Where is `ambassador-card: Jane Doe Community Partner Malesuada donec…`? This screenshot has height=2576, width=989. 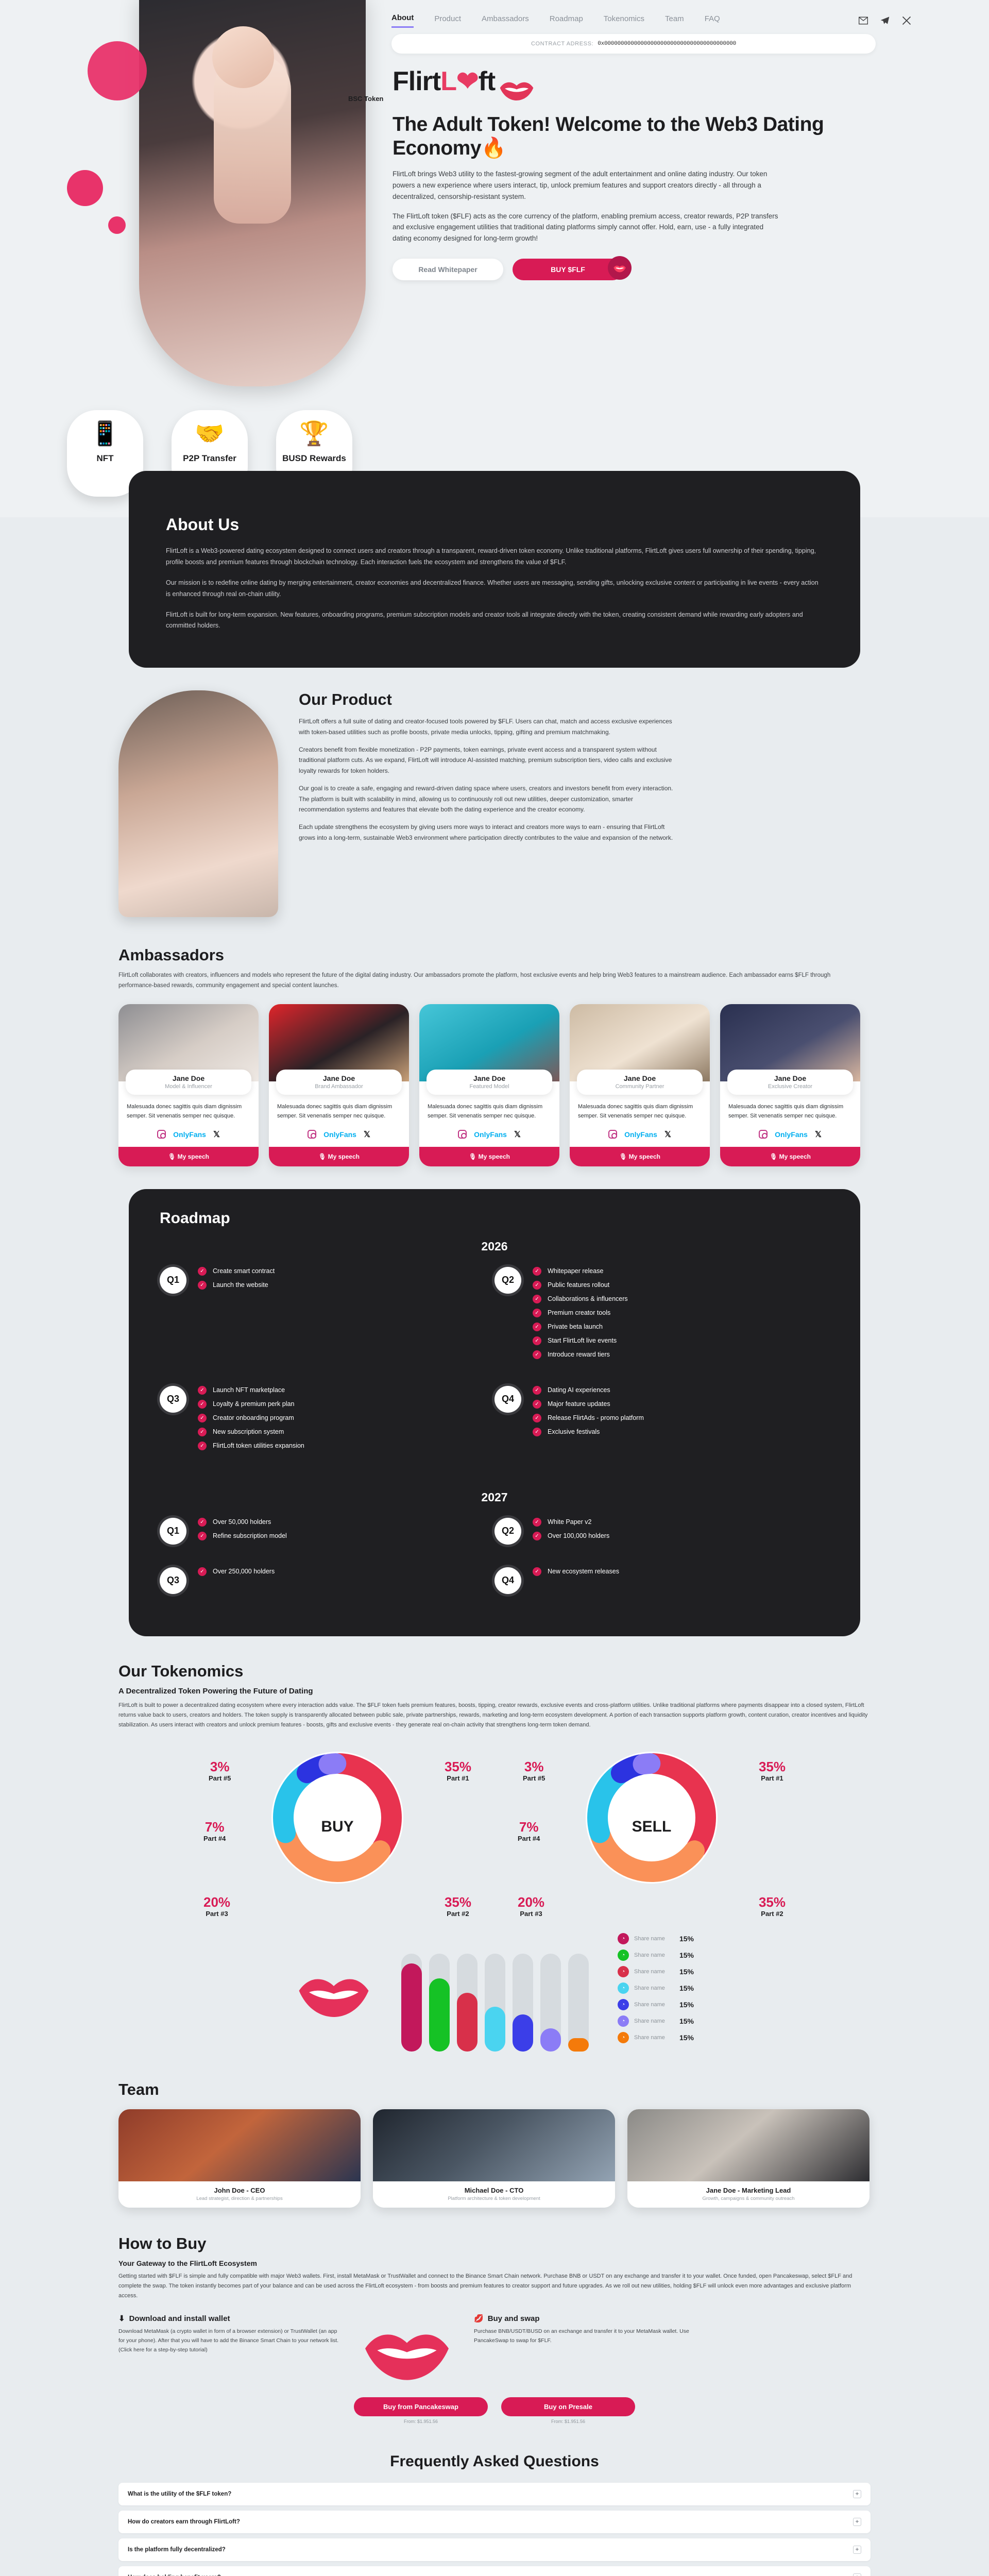 ambassador-card: Jane Doe Community Partner Malesuada donec… is located at coordinates (640, 1085).